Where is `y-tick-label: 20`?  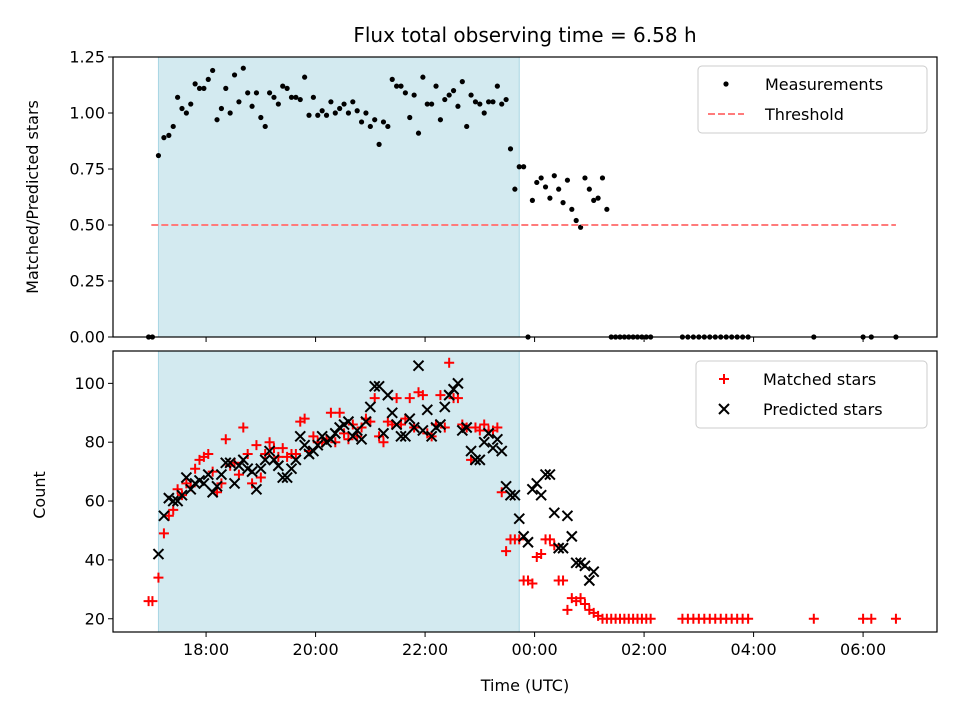 y-tick-label: 20 is located at coordinates (95, 618).